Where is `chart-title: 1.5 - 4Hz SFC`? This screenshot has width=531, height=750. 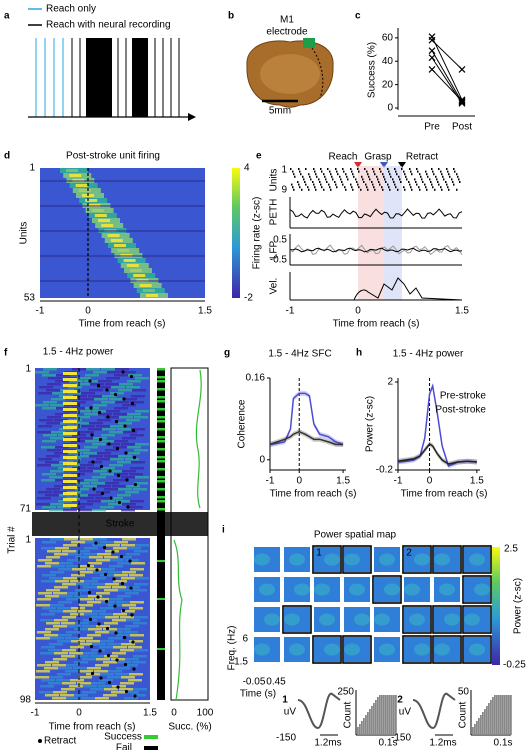 chart-title: 1.5 - 4Hz SFC is located at coordinates (299, 354).